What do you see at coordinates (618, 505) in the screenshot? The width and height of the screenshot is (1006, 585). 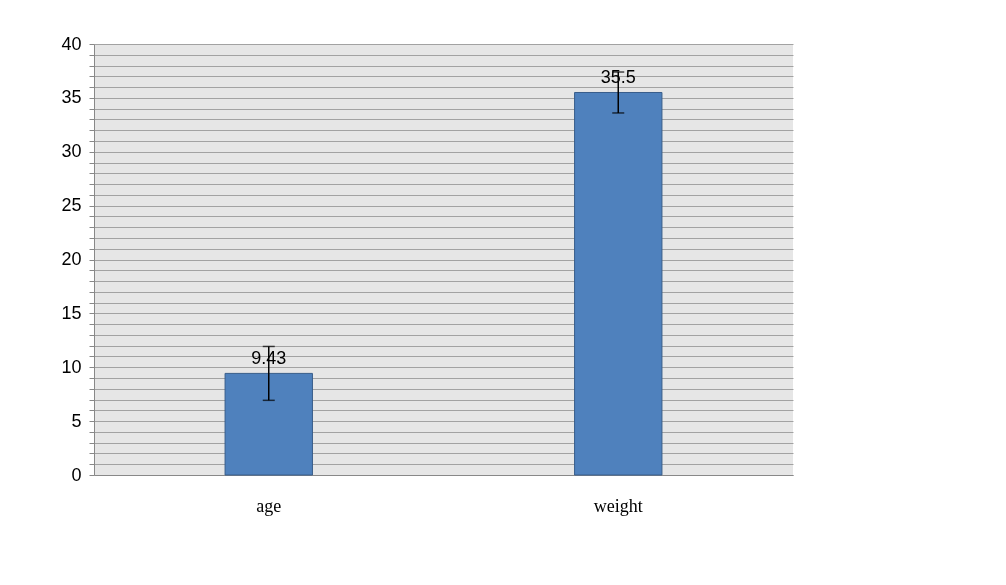 I see `x-tick-label: weight` at bounding box center [618, 505].